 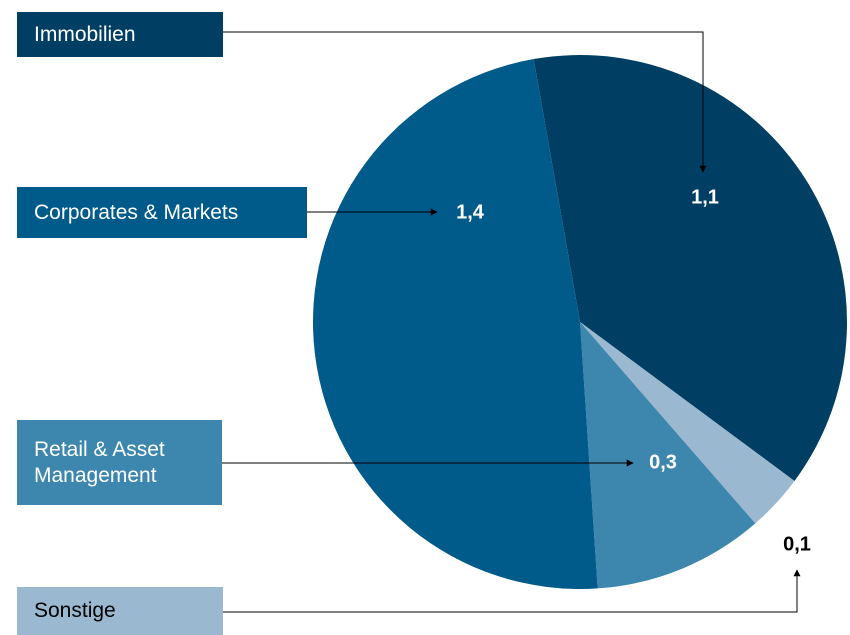 I want to click on value-label: 0,3, so click(x=663, y=462).